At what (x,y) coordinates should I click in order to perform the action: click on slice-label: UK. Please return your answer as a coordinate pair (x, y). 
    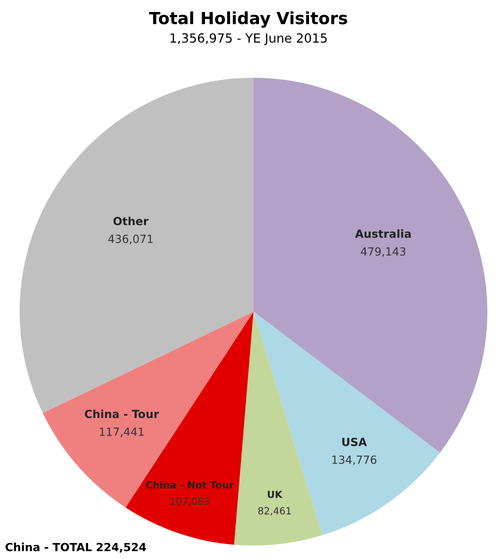
    Looking at the image, I should click on (275, 494).